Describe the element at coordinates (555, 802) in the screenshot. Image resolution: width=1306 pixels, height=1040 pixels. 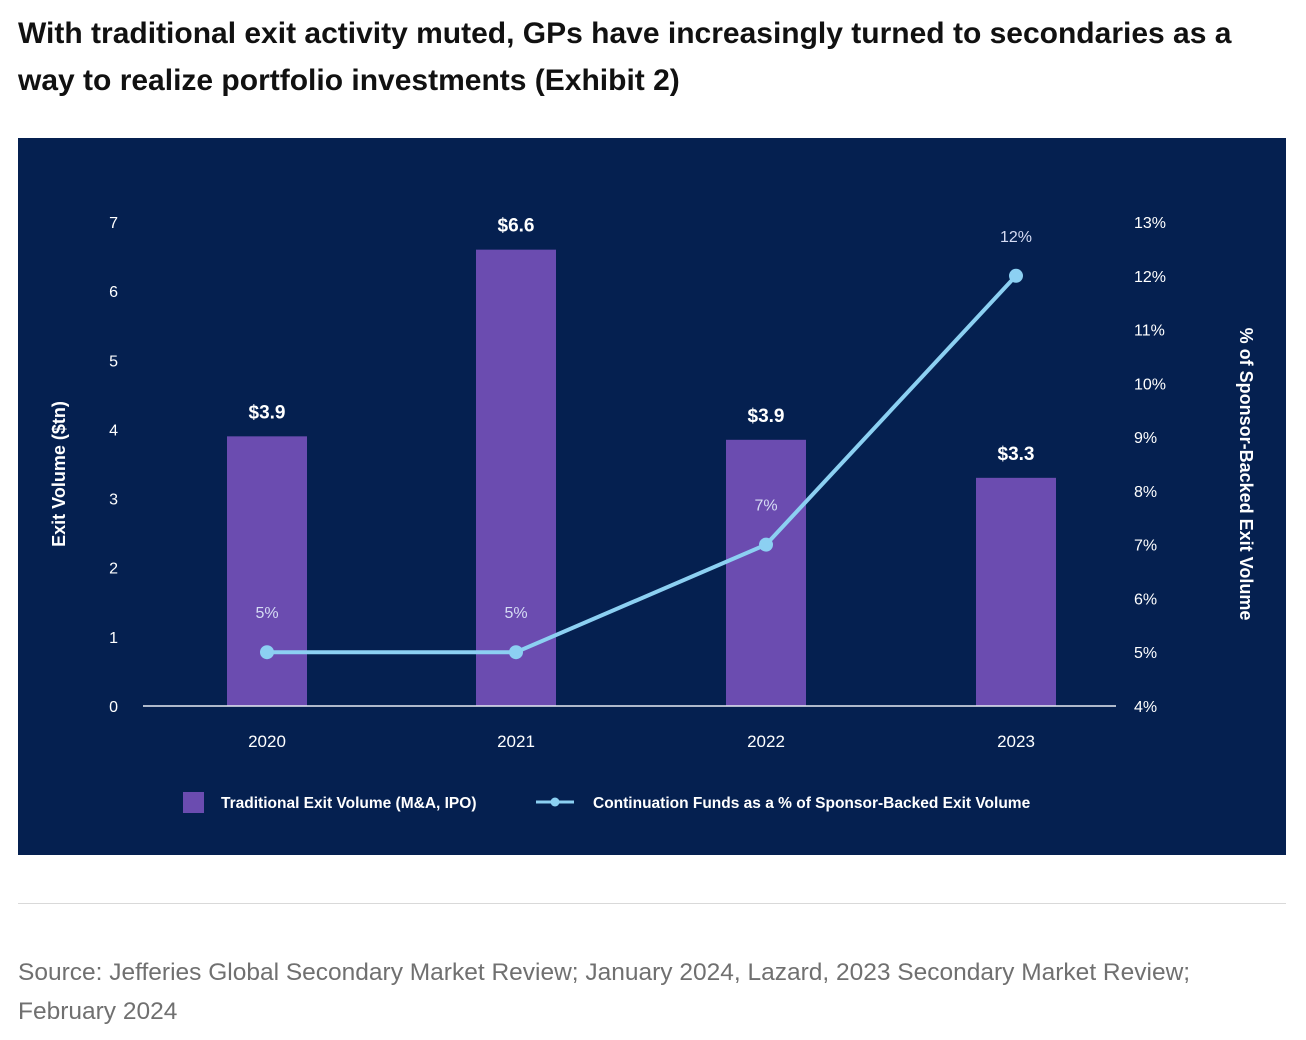
I see `legend-line-marker` at that location.